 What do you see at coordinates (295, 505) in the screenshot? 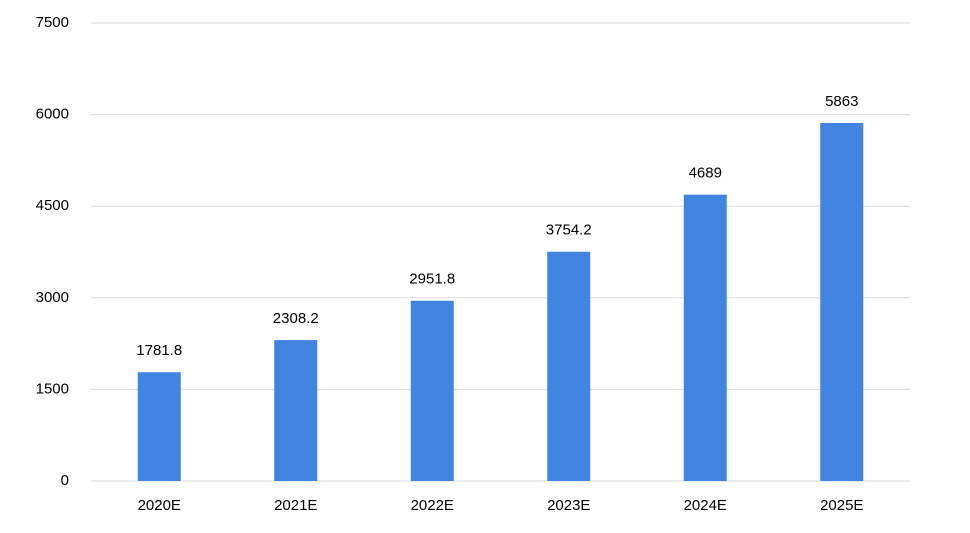
I see `x-tick-label: 2021E` at bounding box center [295, 505].